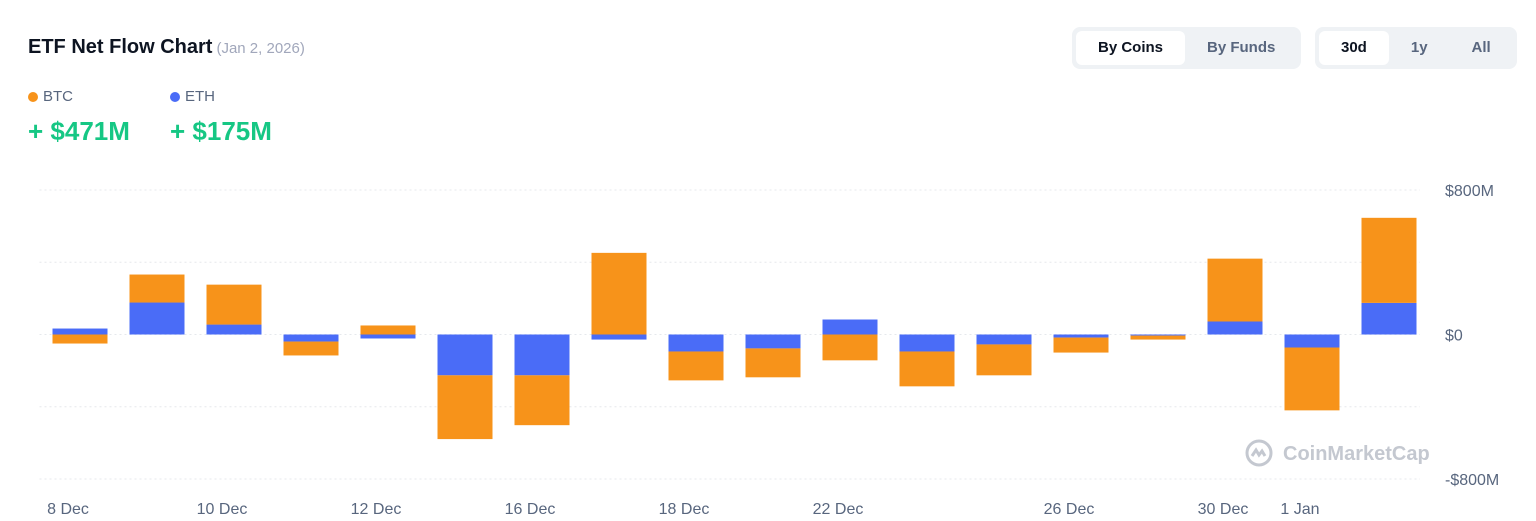  I want to click on summary-value: + $471M, so click(79, 131).